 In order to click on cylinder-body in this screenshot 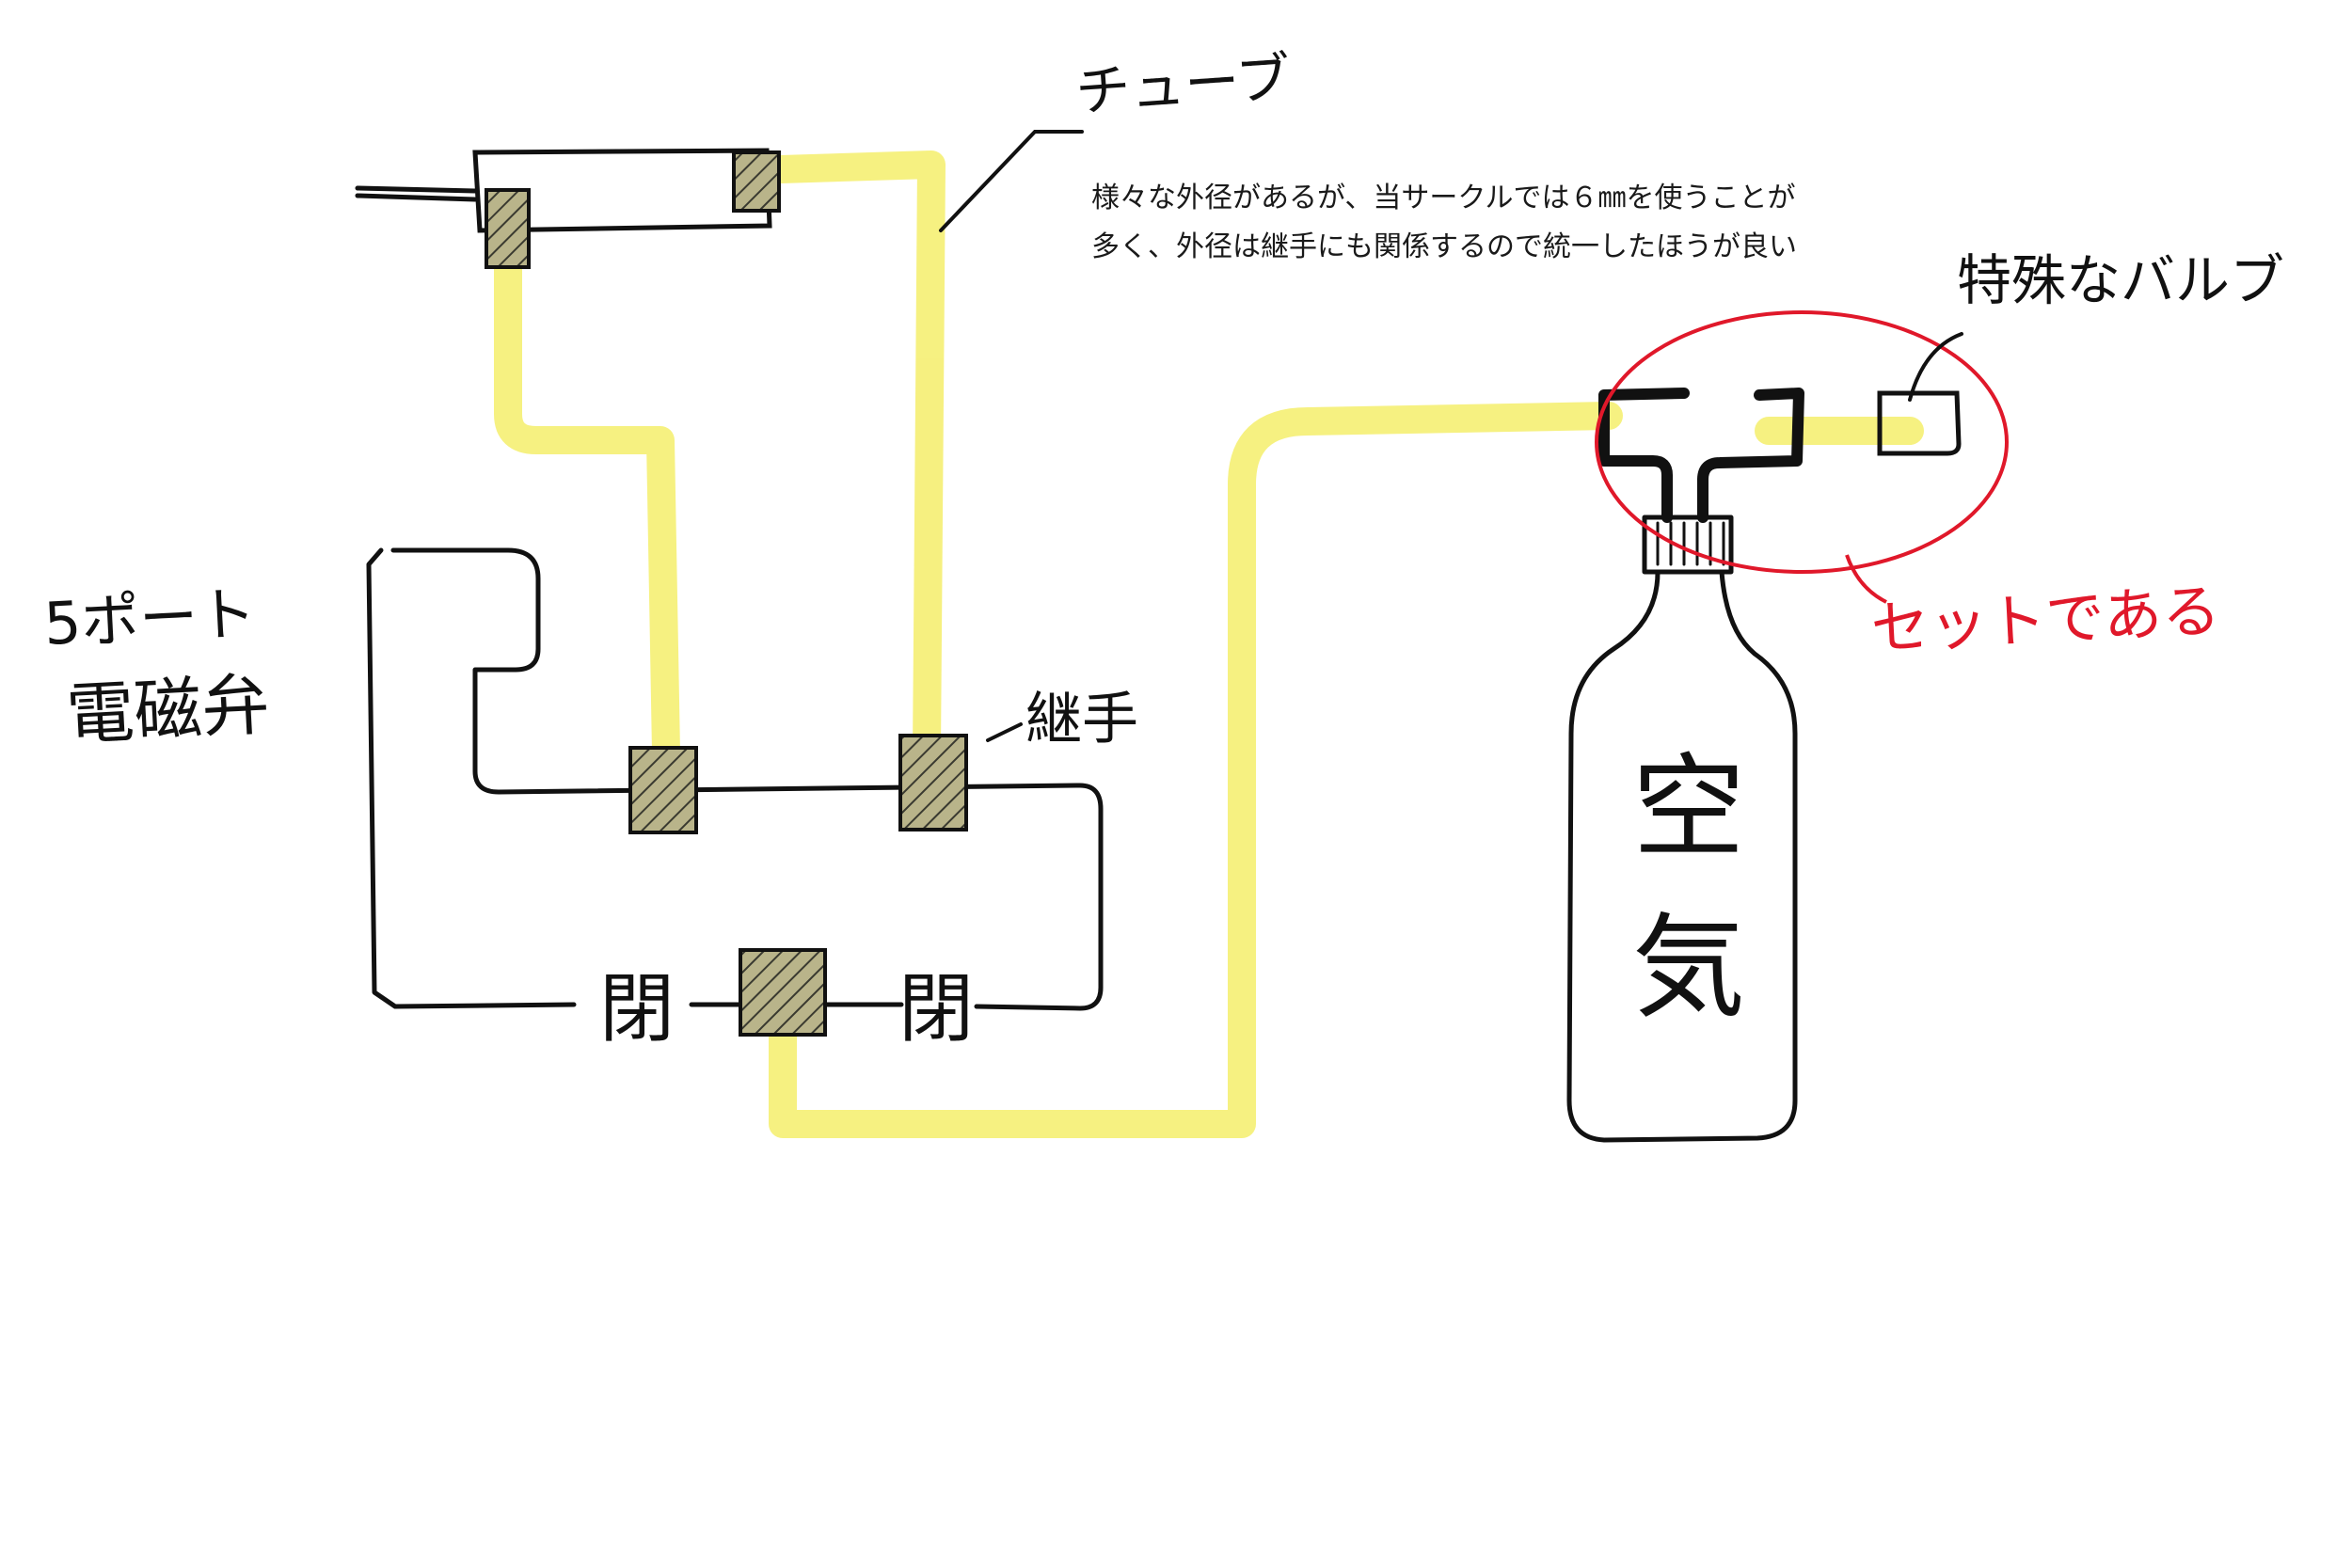, I will do `click(622, 190)`.